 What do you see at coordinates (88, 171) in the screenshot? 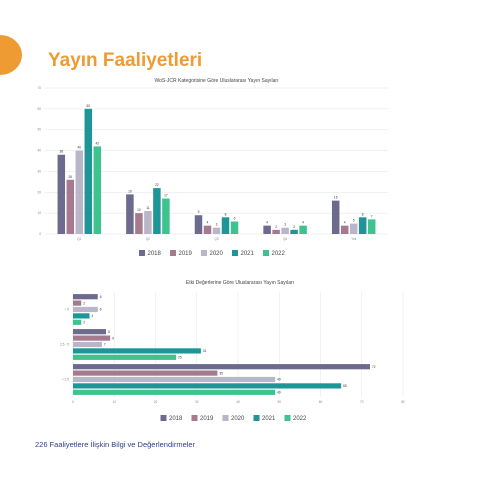
I see `bar-2021-Q1` at bounding box center [88, 171].